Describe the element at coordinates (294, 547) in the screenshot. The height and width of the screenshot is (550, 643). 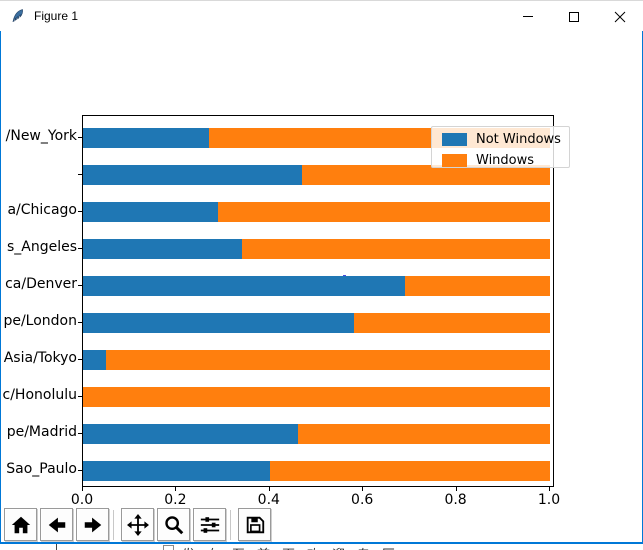
I see `behind-checkbox-label: 发布至首页欢迎专区` at that location.